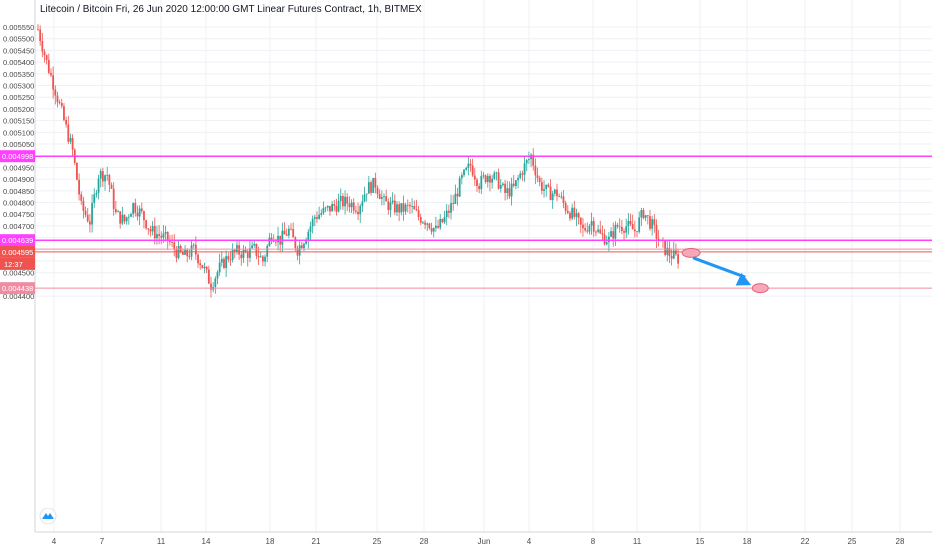  I want to click on y-tick-label: 0.005300, so click(18, 86).